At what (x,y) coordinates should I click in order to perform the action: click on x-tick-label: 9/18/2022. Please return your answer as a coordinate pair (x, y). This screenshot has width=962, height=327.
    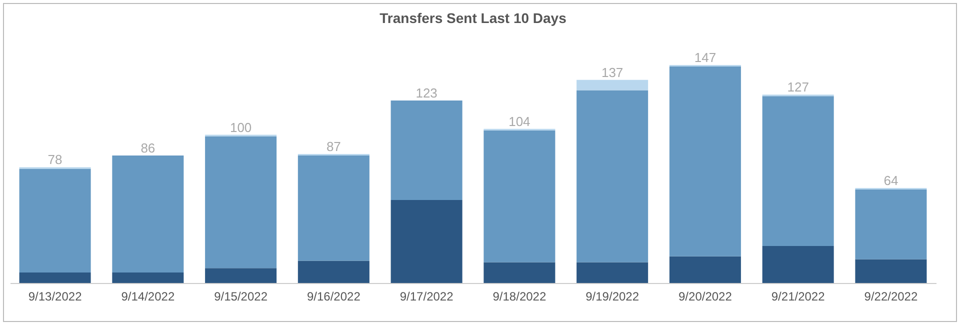
    Looking at the image, I should click on (519, 297).